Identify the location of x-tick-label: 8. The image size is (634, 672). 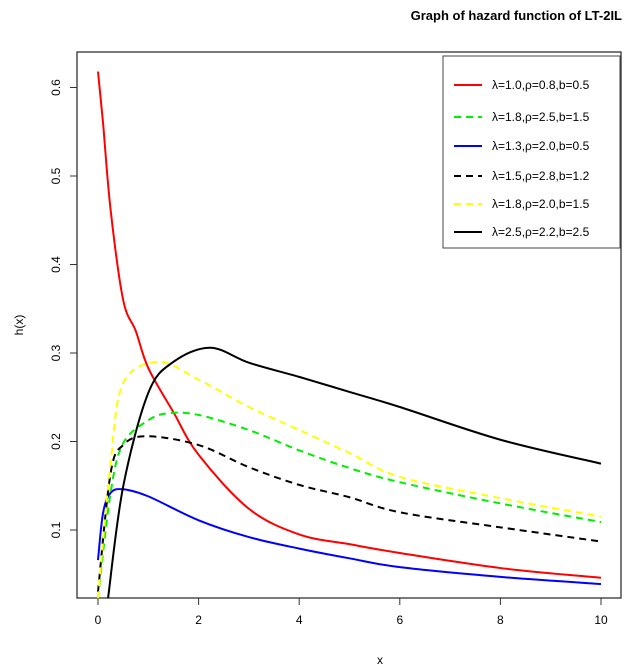
(500, 620).